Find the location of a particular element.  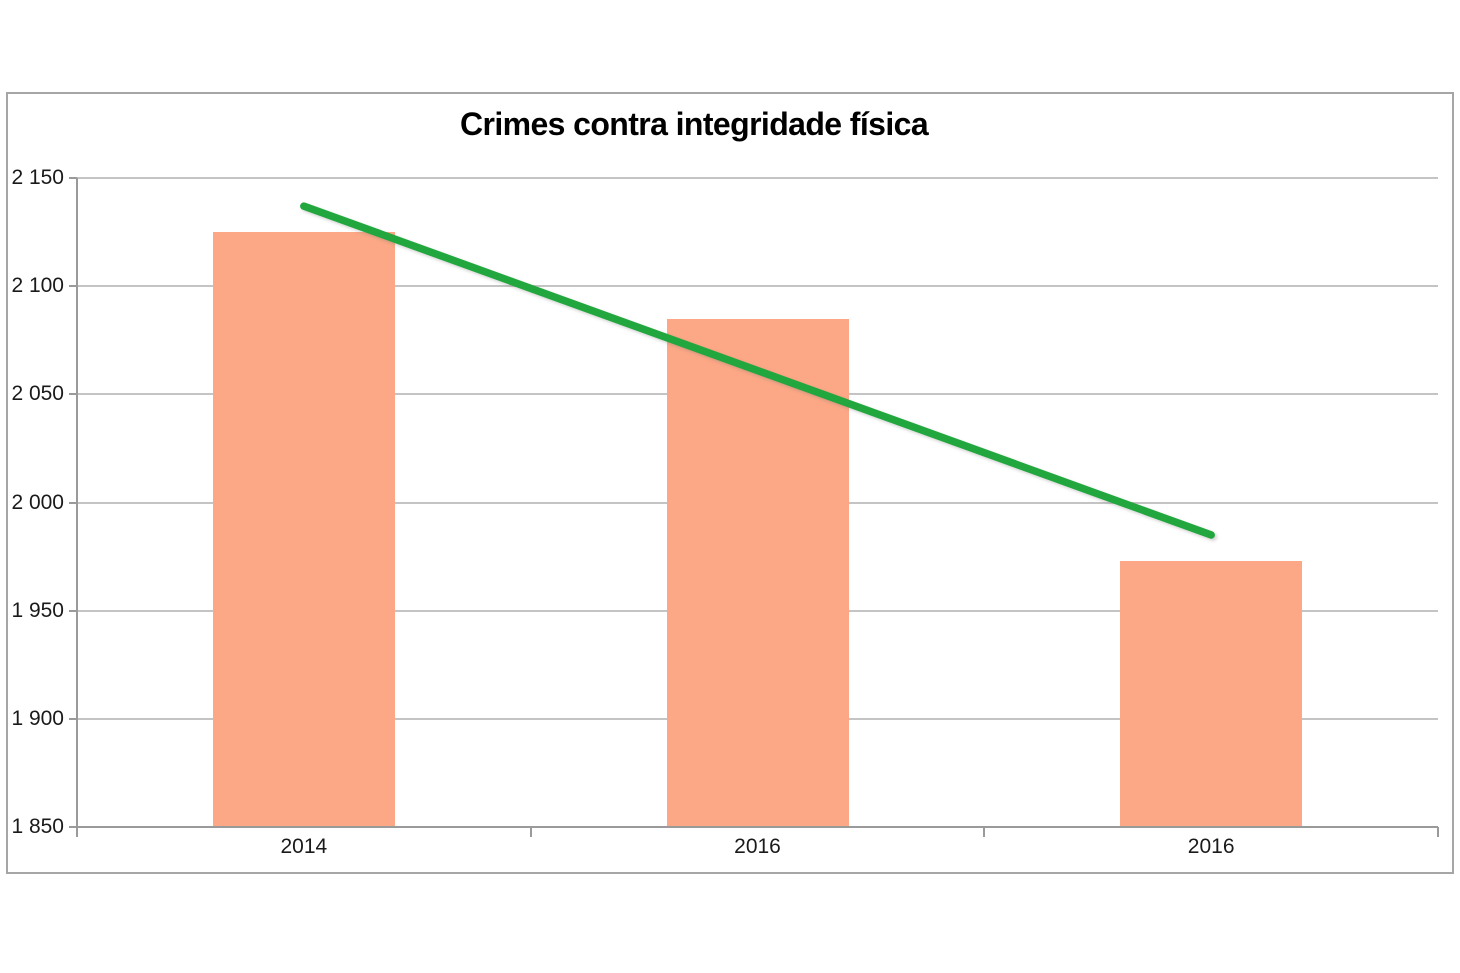

x-axis-line is located at coordinates (757, 827).